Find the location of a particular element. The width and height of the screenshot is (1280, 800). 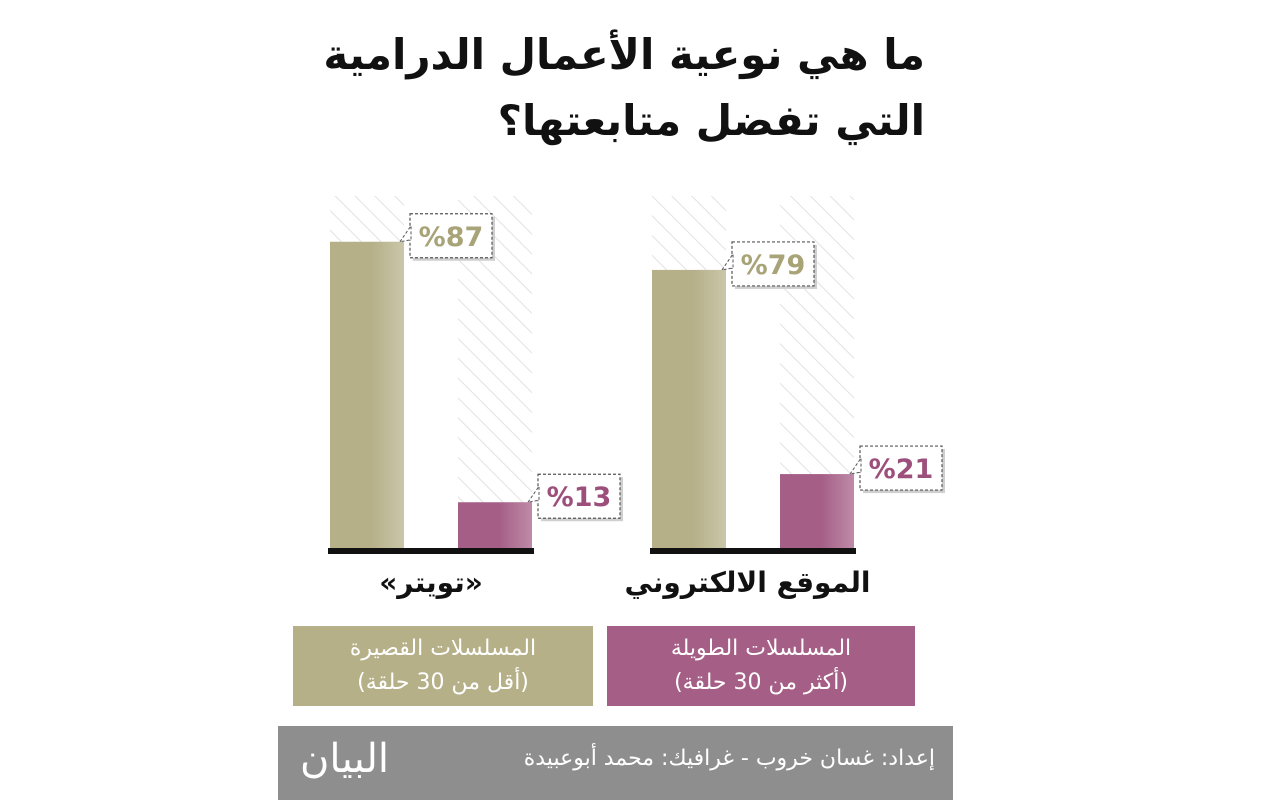

website-long-value-label: %21 is located at coordinates (901, 469).